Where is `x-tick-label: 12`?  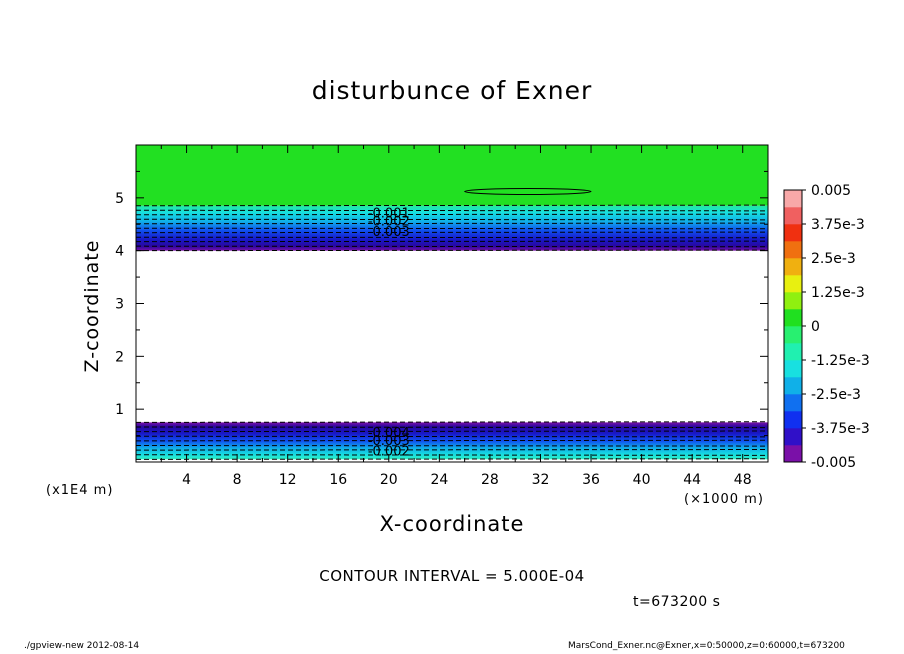
x-tick-label: 12 is located at coordinates (288, 480).